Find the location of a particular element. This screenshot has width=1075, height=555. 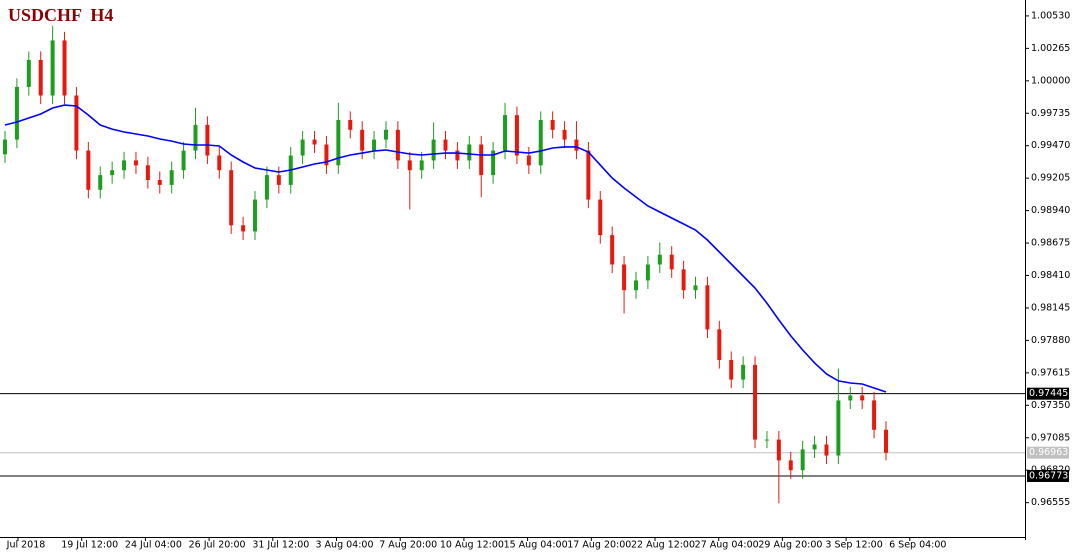

y-tick-label: 1.00000 is located at coordinates (1050, 80).